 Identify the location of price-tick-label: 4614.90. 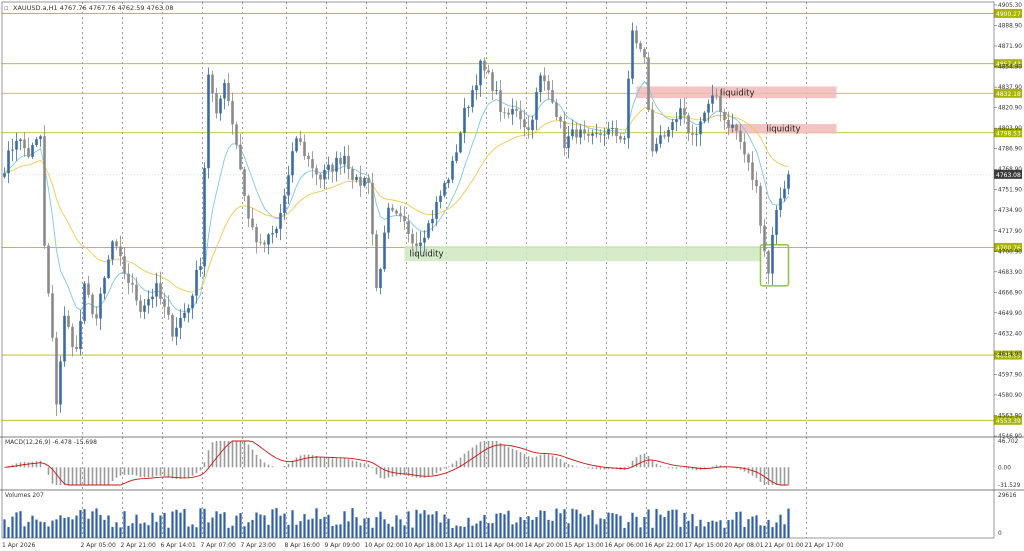
(1010, 355).